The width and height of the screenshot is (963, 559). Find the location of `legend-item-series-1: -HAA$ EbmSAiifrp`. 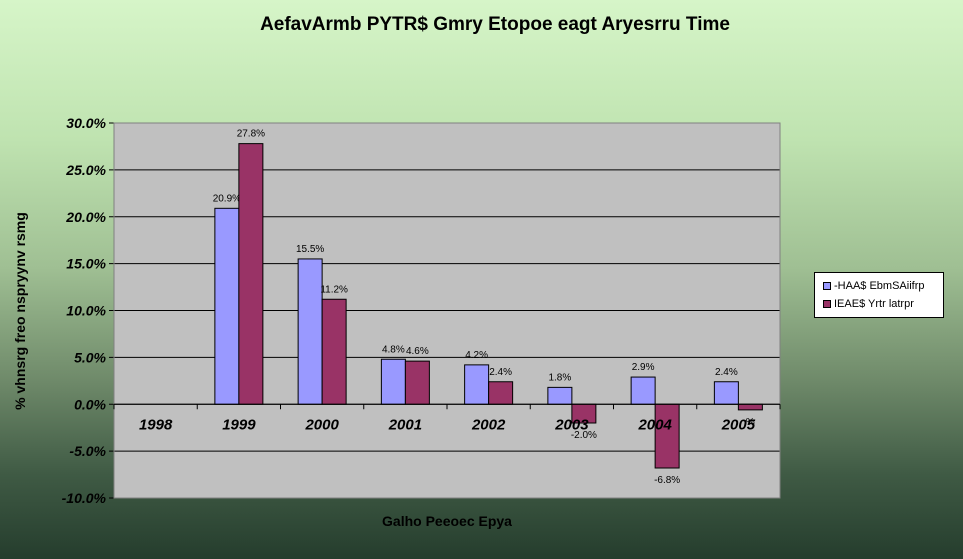

legend-item-series-1: -HAA$ EbmSAiifrp is located at coordinates (873, 286).